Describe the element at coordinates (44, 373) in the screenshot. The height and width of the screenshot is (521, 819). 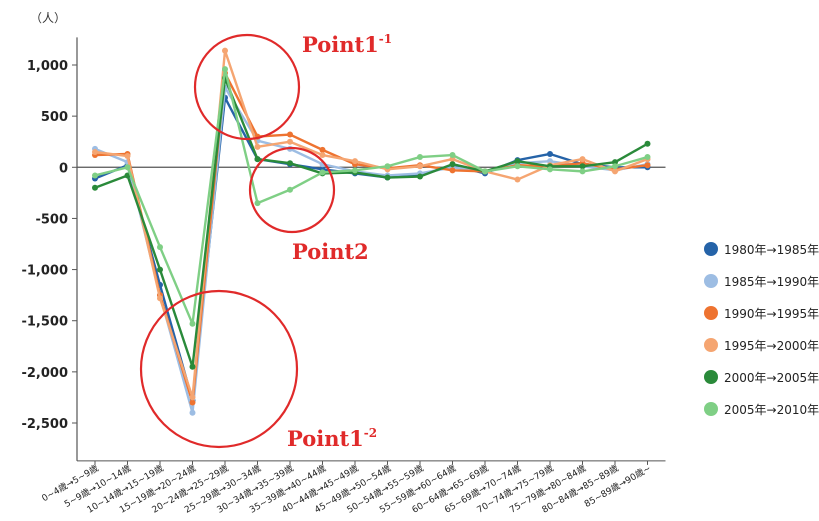
I see `y-tick-label: -2,000` at that location.